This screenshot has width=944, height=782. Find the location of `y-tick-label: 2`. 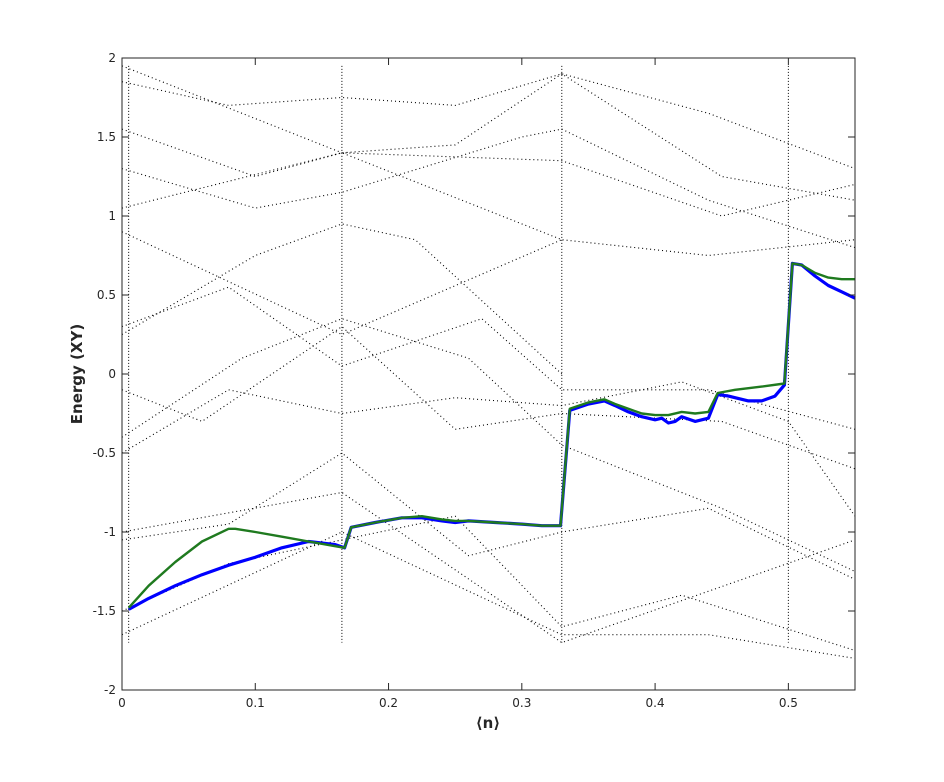

y-tick-label: 2 is located at coordinates (112, 58).